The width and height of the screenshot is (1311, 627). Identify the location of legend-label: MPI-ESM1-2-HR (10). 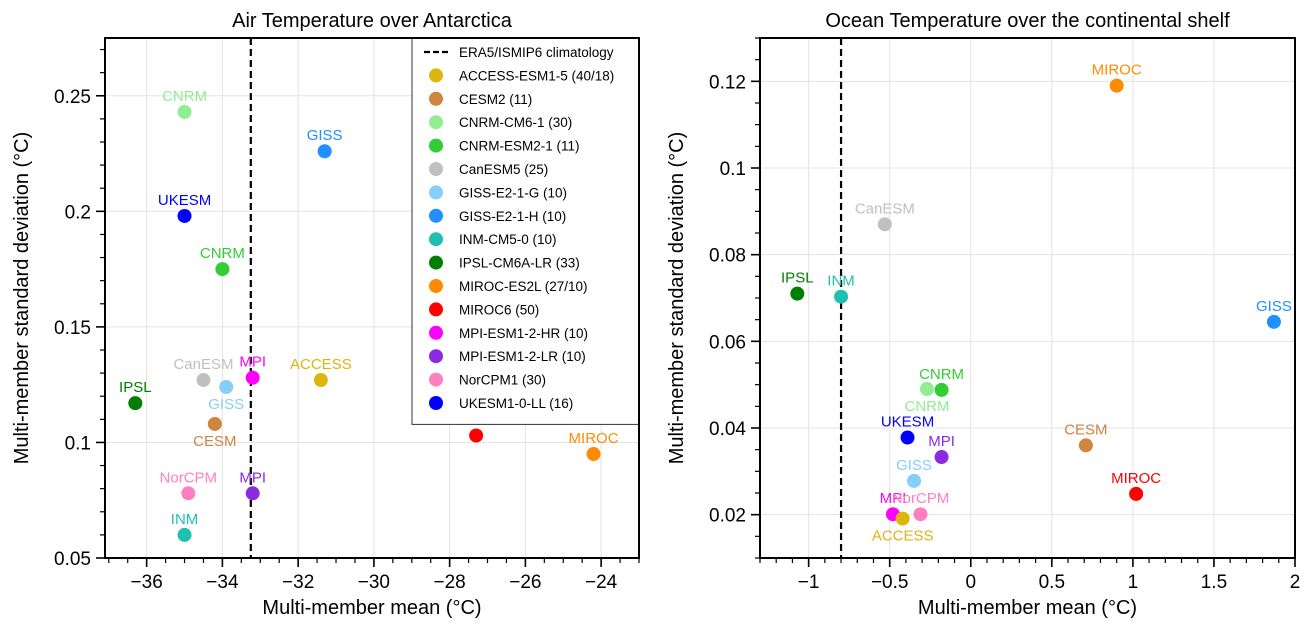
(523, 333).